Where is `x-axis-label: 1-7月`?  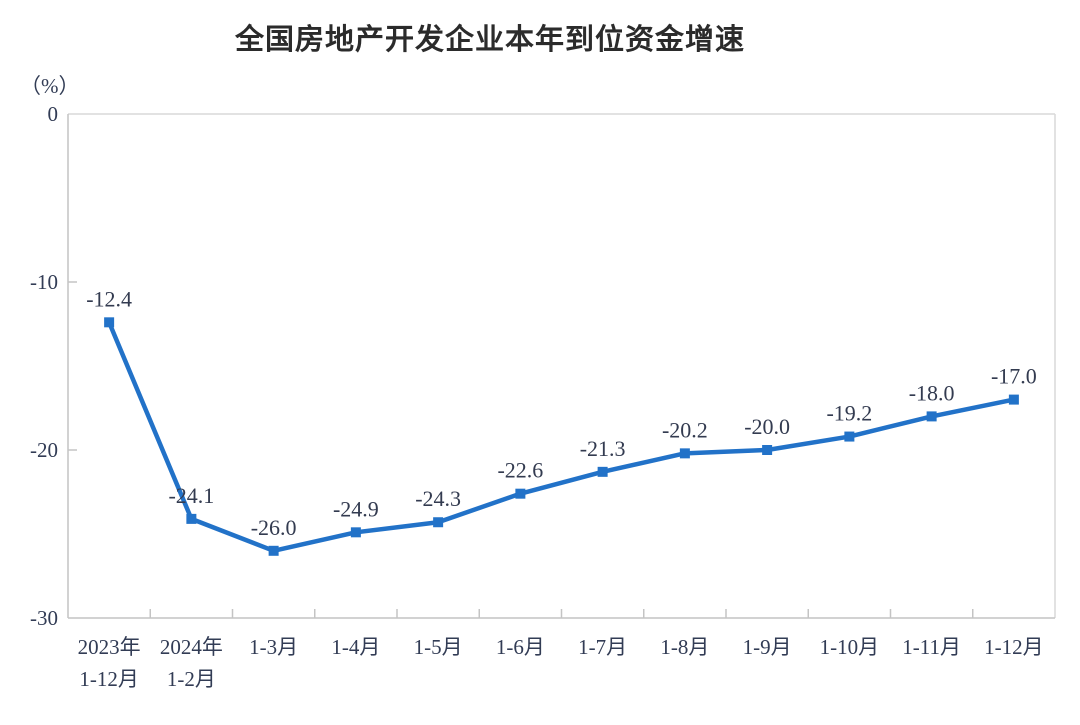
x-axis-label: 1-7月 is located at coordinates (602, 647).